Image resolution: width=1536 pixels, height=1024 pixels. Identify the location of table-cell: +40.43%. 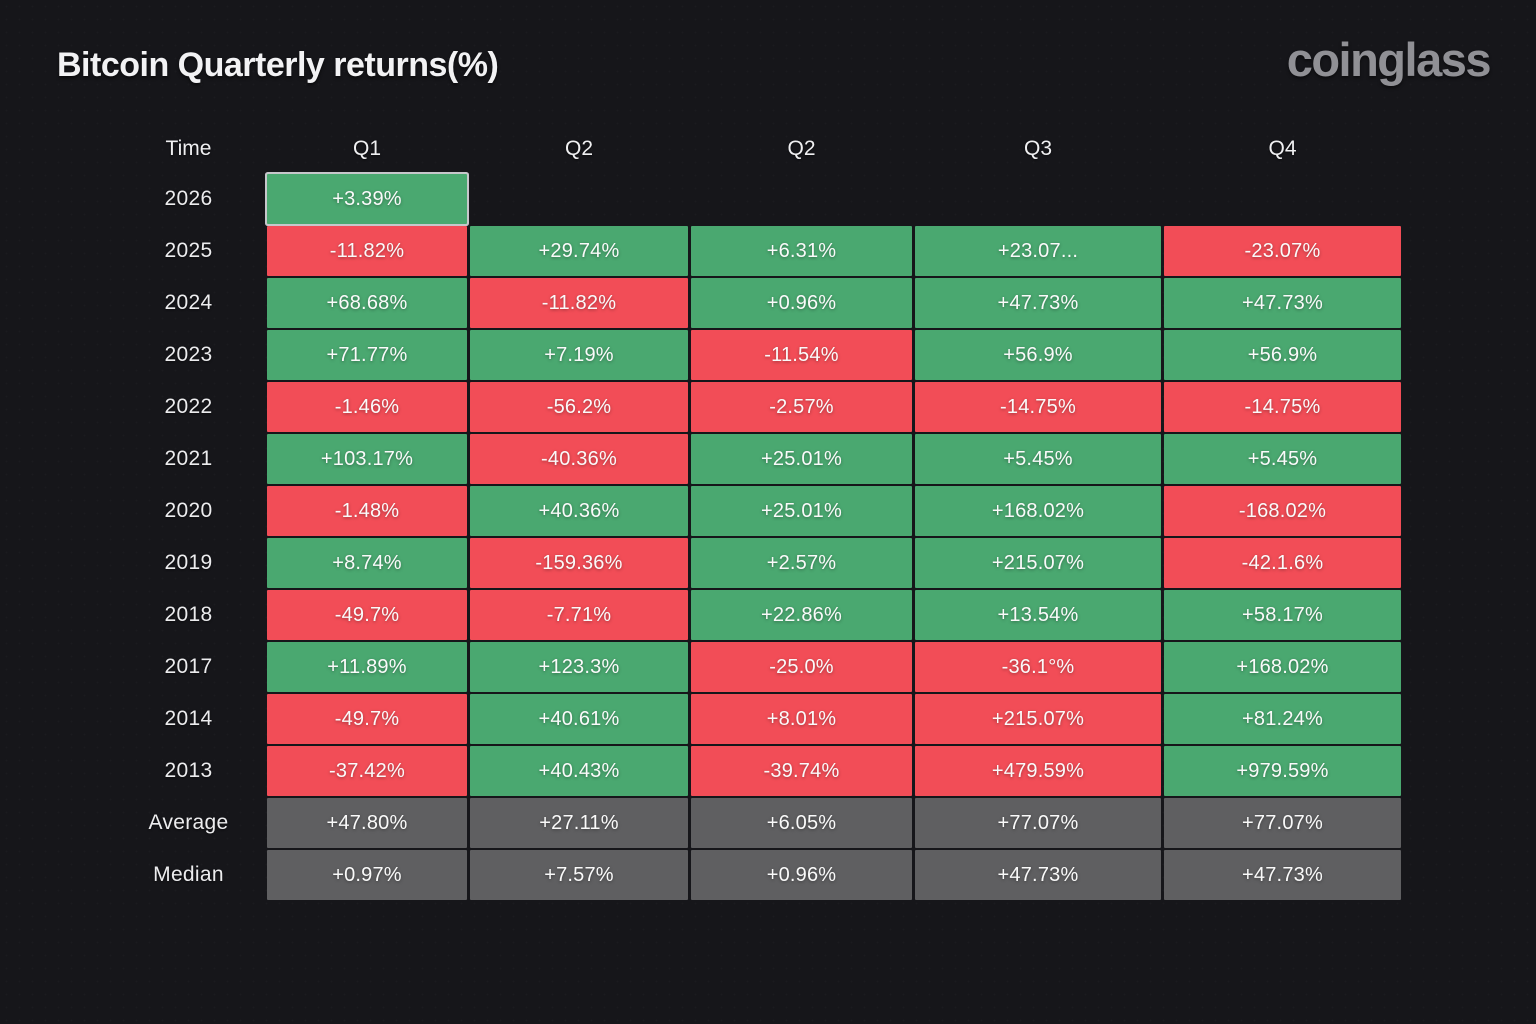
(579, 771).